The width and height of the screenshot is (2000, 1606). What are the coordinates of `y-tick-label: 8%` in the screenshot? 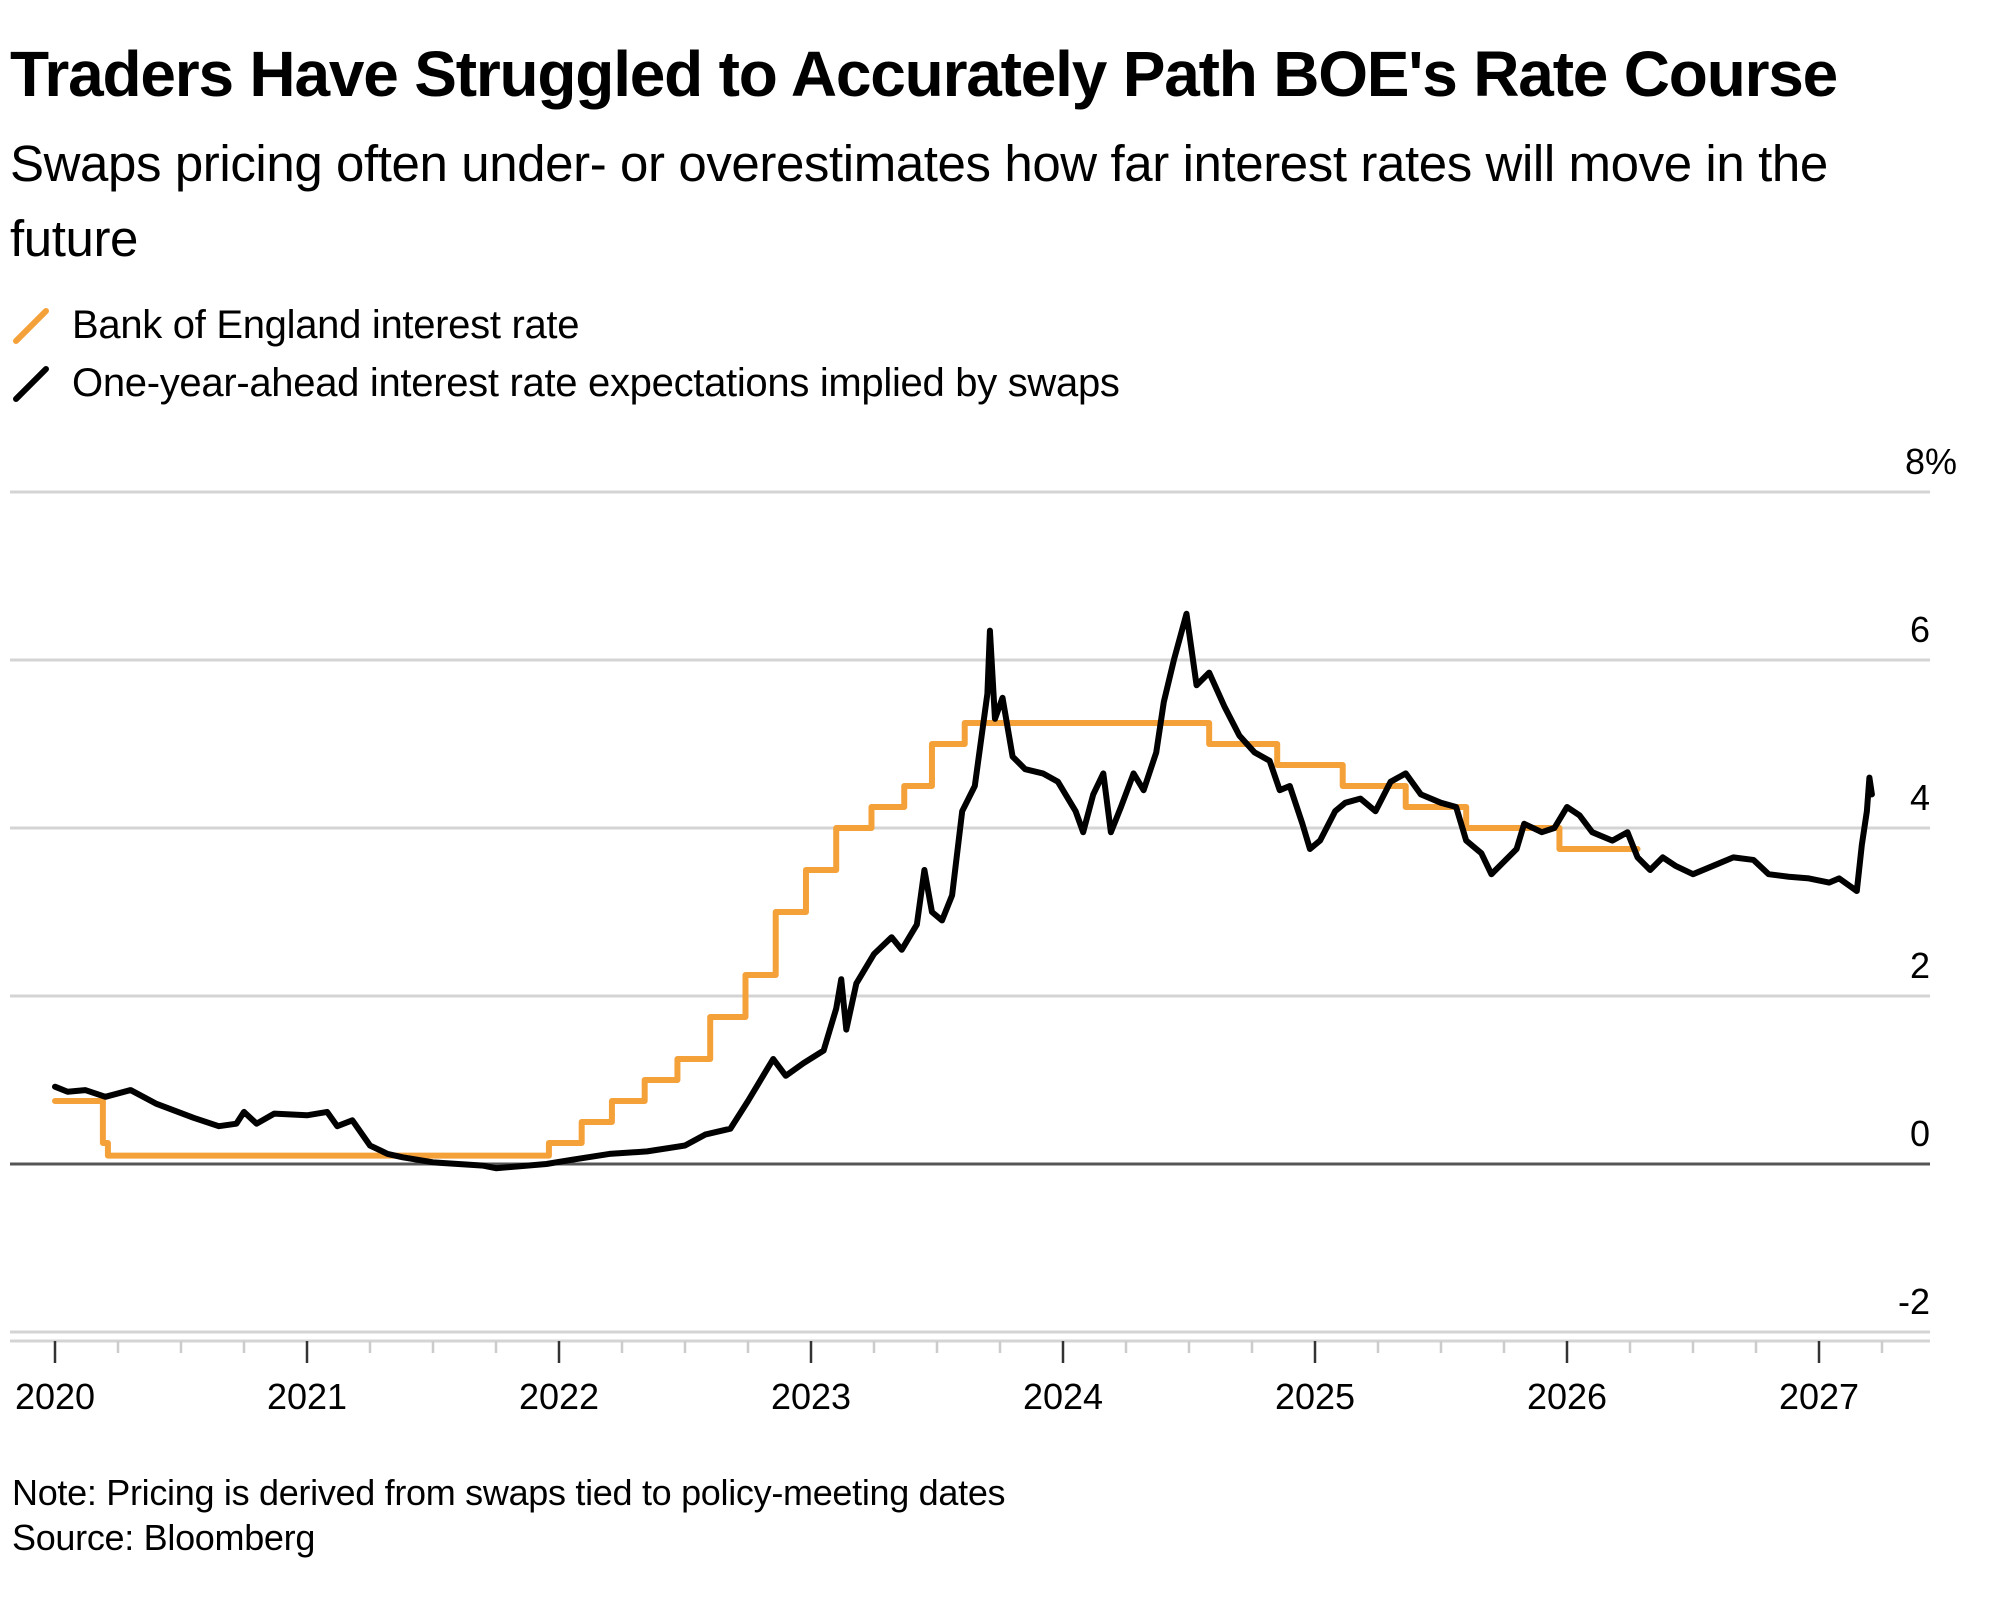 It's located at (1931, 461).